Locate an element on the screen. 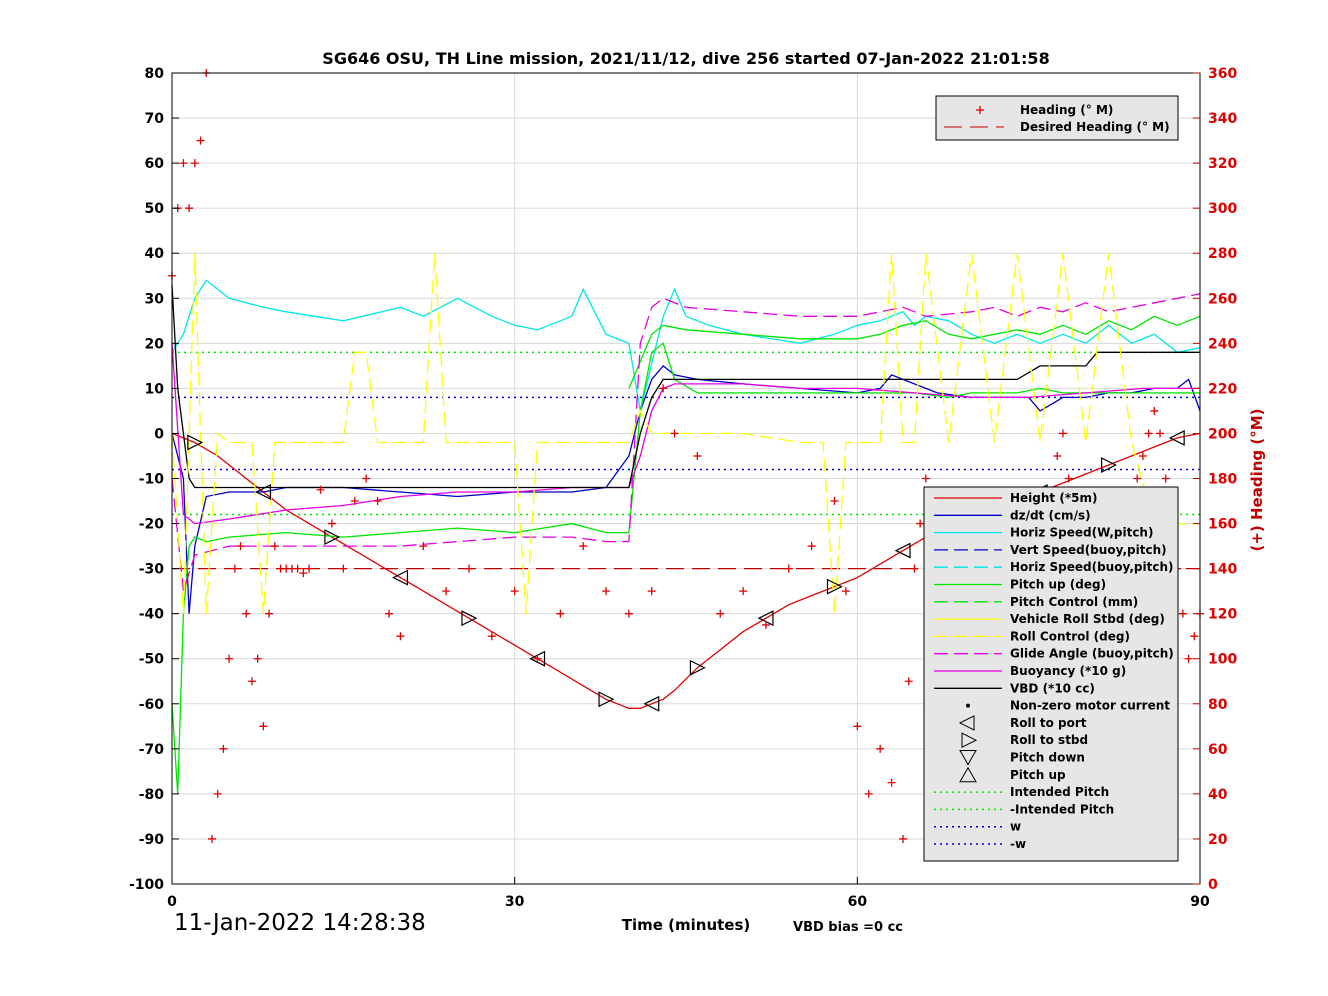 Image resolution: width=1328 pixels, height=996 pixels. y-left-tick-label: 0 is located at coordinates (159, 434).